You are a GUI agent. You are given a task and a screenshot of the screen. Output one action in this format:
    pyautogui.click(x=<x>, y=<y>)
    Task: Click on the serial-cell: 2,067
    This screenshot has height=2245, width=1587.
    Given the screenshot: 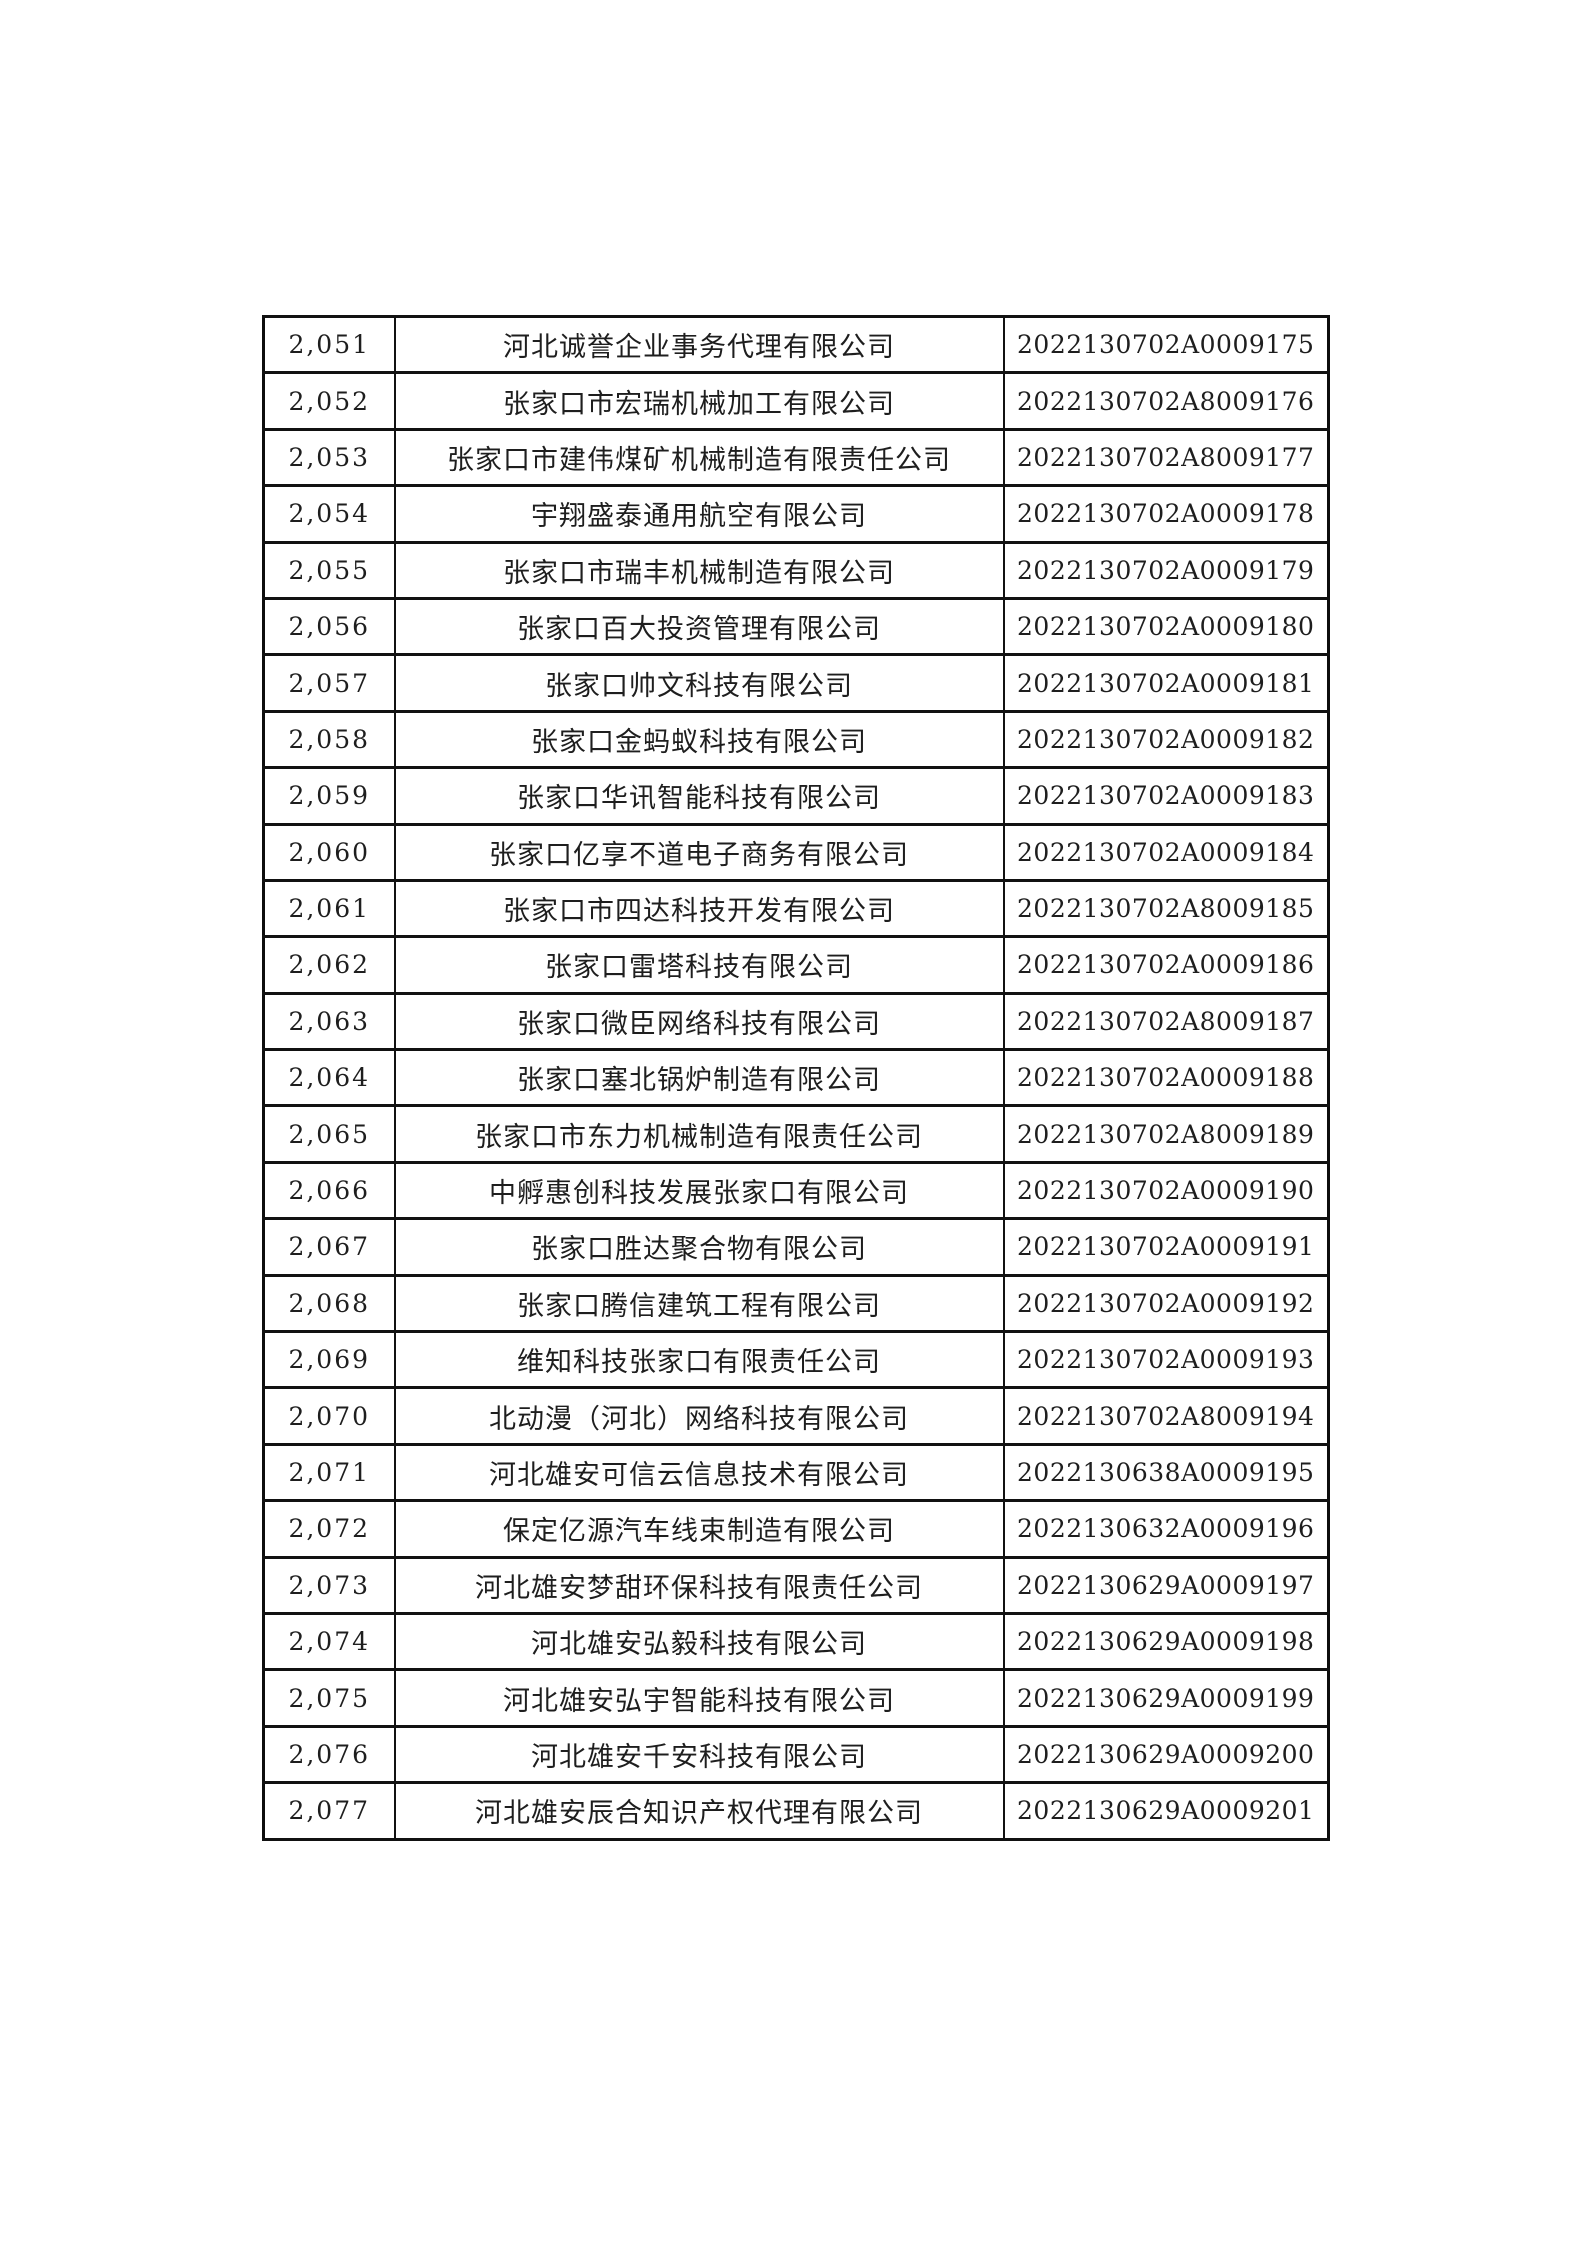 What is the action you would take?
    pyautogui.click(x=329, y=1247)
    